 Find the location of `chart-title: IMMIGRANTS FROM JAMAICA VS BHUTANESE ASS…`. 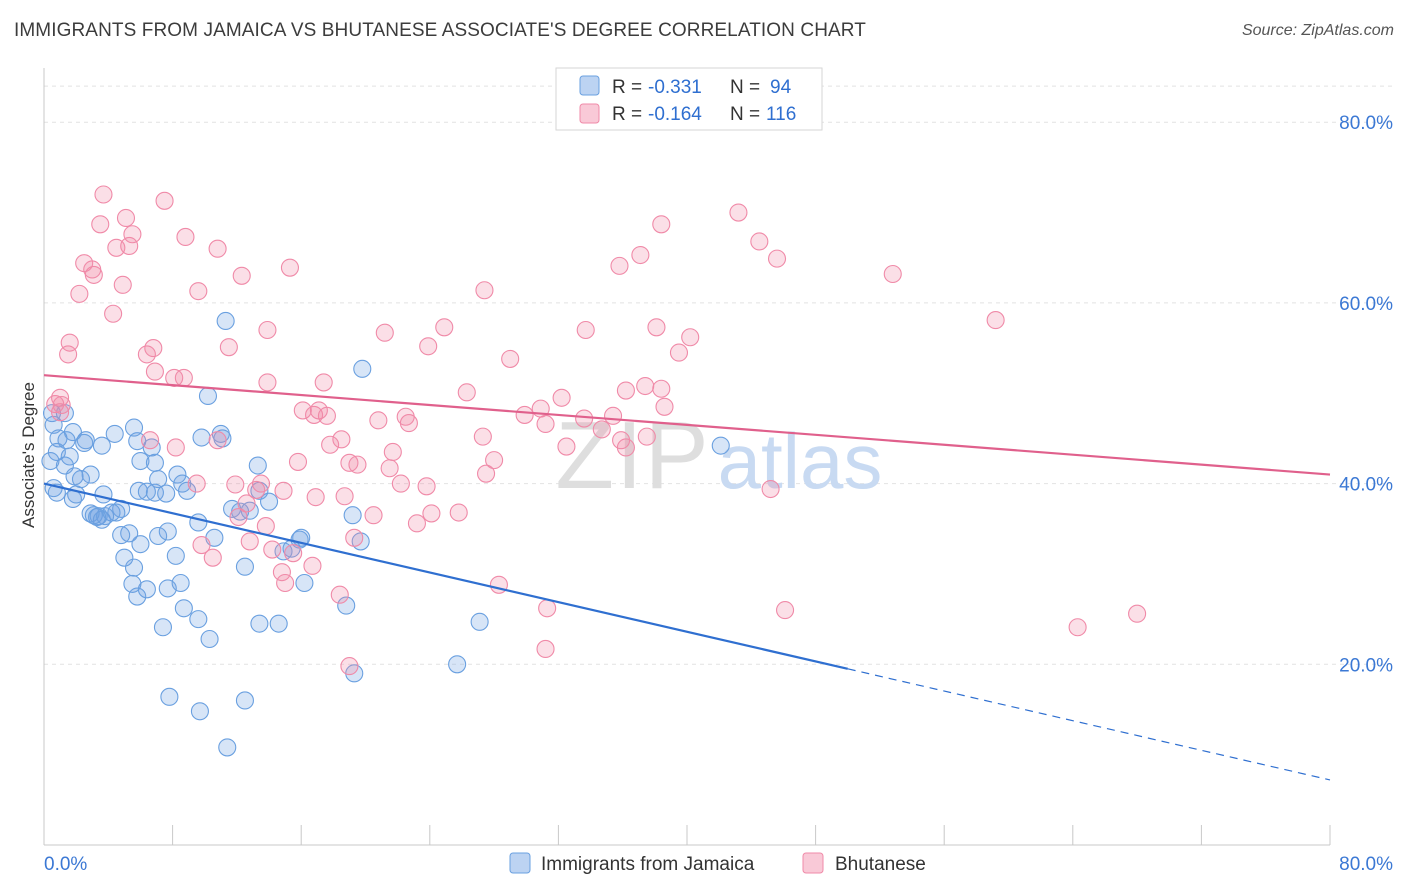

chart-title: IMMIGRANTS FROM JAMAICA VS BHUTANESE ASS… is located at coordinates (440, 30).